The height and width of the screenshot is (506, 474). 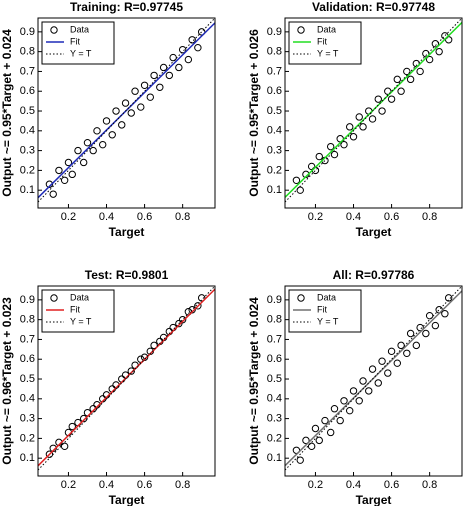 I want to click on legend-label: Data, so click(x=326, y=29).